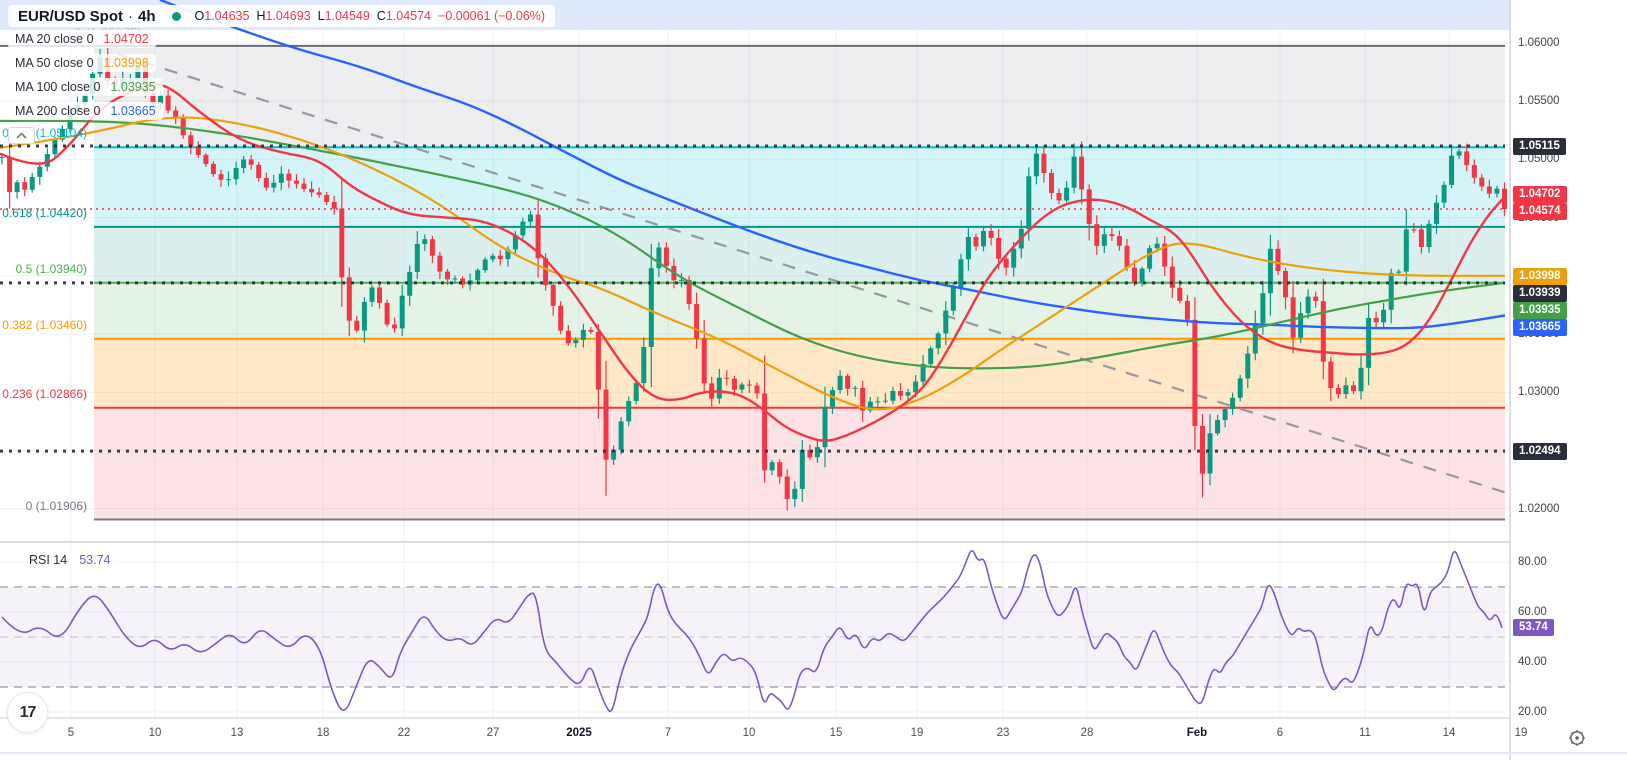  What do you see at coordinates (44, 324) in the screenshot?
I see `fib-label-0.382: 0.382 (1.03460)` at bounding box center [44, 324].